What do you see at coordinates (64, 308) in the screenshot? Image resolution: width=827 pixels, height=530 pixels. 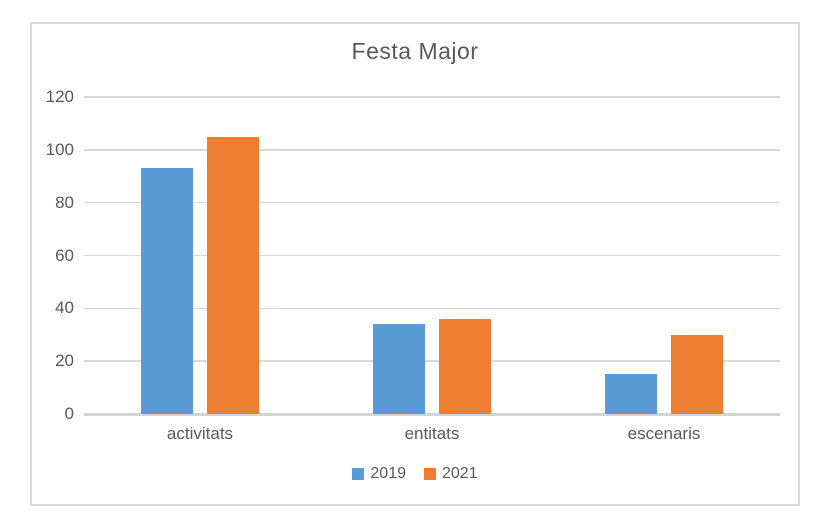 I see `y-tick-label-40: 40` at bounding box center [64, 308].